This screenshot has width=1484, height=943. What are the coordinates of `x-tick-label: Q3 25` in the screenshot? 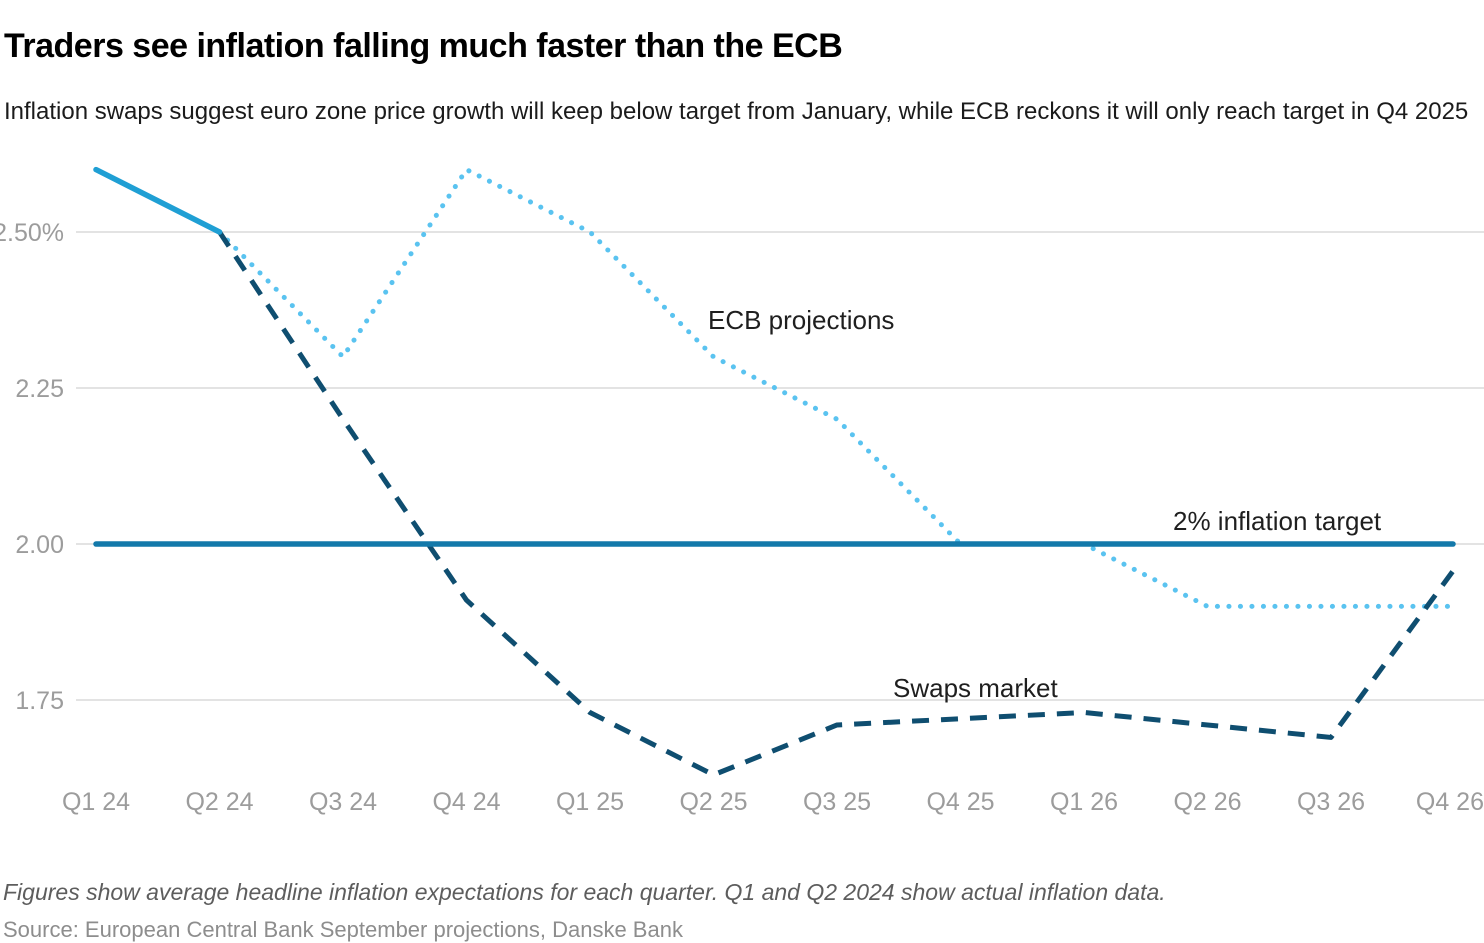 It's located at (837, 802).